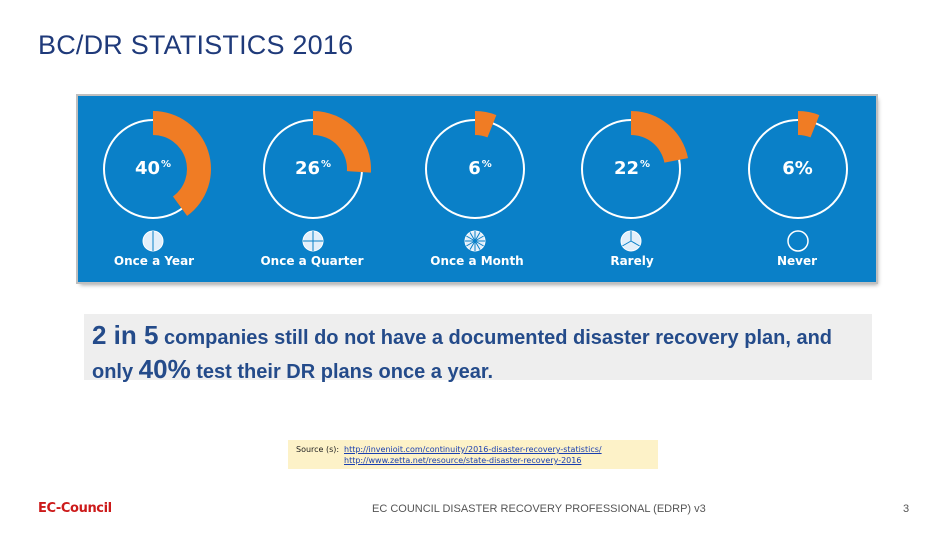 This screenshot has height=533, width=948. I want to click on stat-value-rarely: 22%, so click(632, 168).